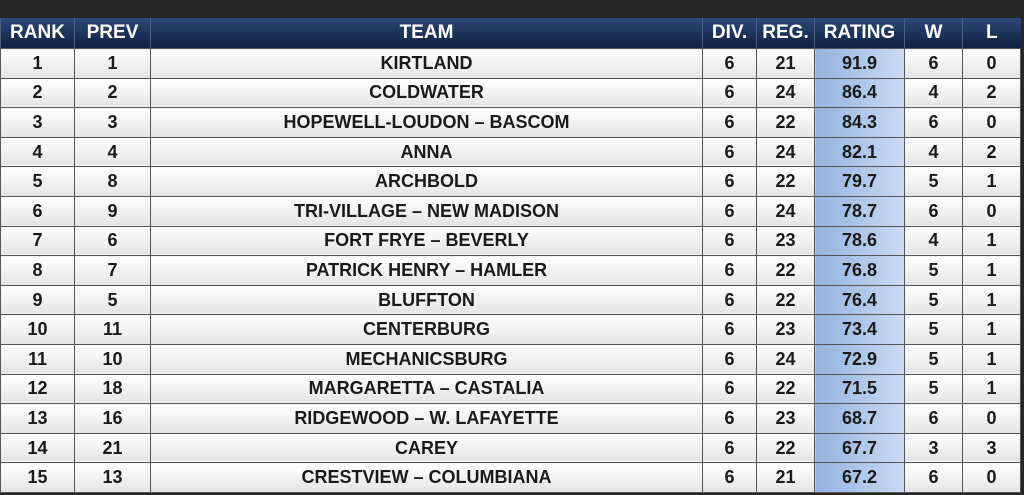 The height and width of the screenshot is (495, 1024). I want to click on table-row: 3 3 HOPEWELL-LOUDON – BASCOM 6 22 84.3 6 0, so click(510, 122).